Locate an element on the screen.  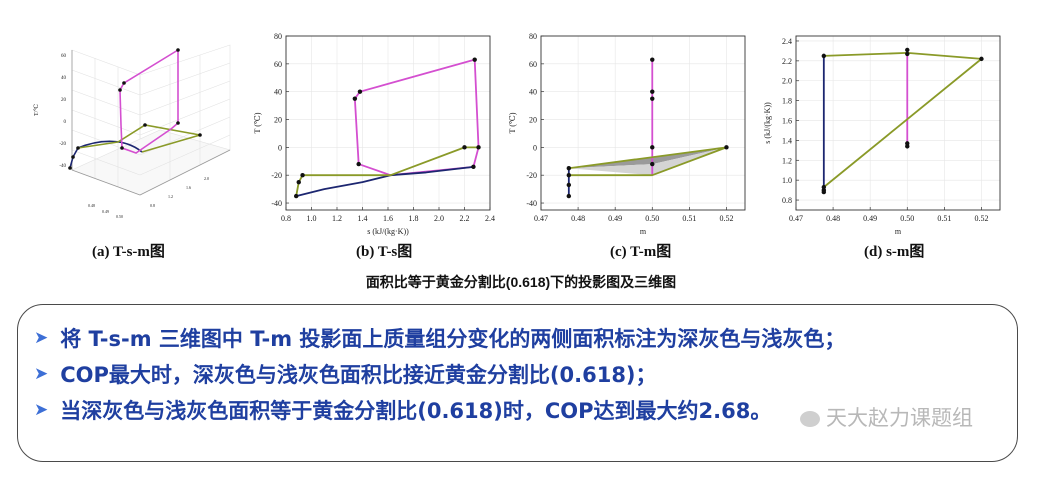
svg-text: 0.8 is located at coordinates (152, 205).